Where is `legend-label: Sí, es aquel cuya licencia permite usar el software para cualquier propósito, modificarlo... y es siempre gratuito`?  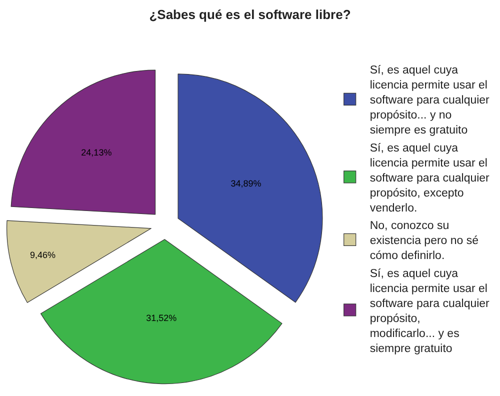 legend-label: Sí, es aquel cuya licencia permite usar el software para cualquier propósito, modificarlo... y es siempre gratuito is located at coordinates (430, 311).